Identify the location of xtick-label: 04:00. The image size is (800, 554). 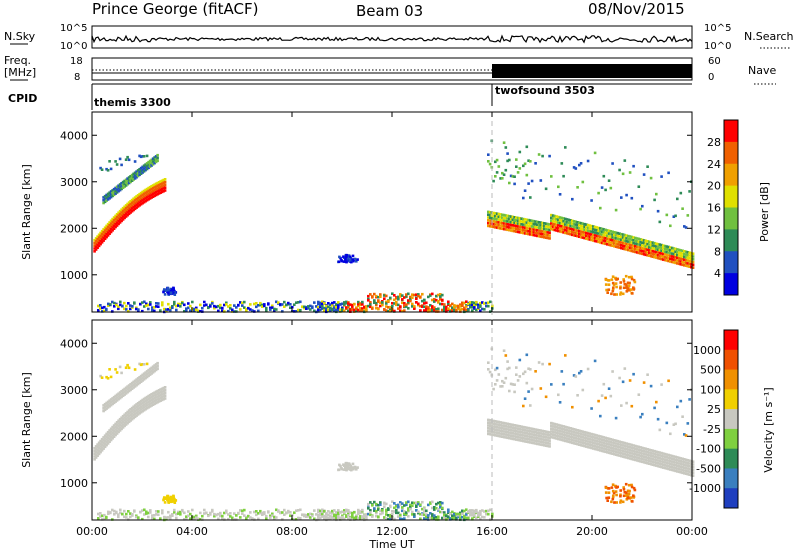
(192, 531).